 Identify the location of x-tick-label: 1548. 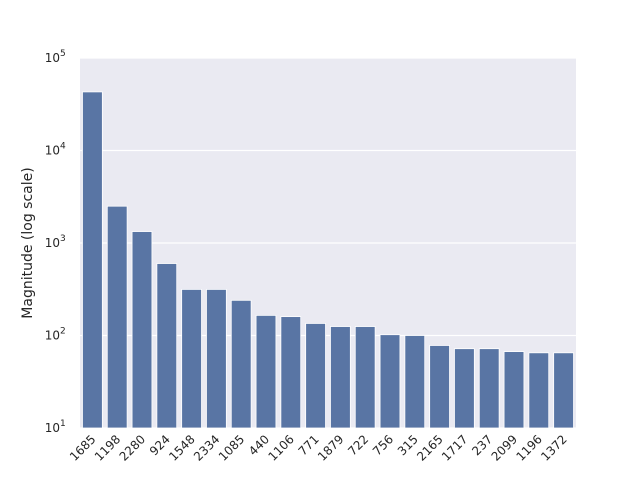
(181, 447).